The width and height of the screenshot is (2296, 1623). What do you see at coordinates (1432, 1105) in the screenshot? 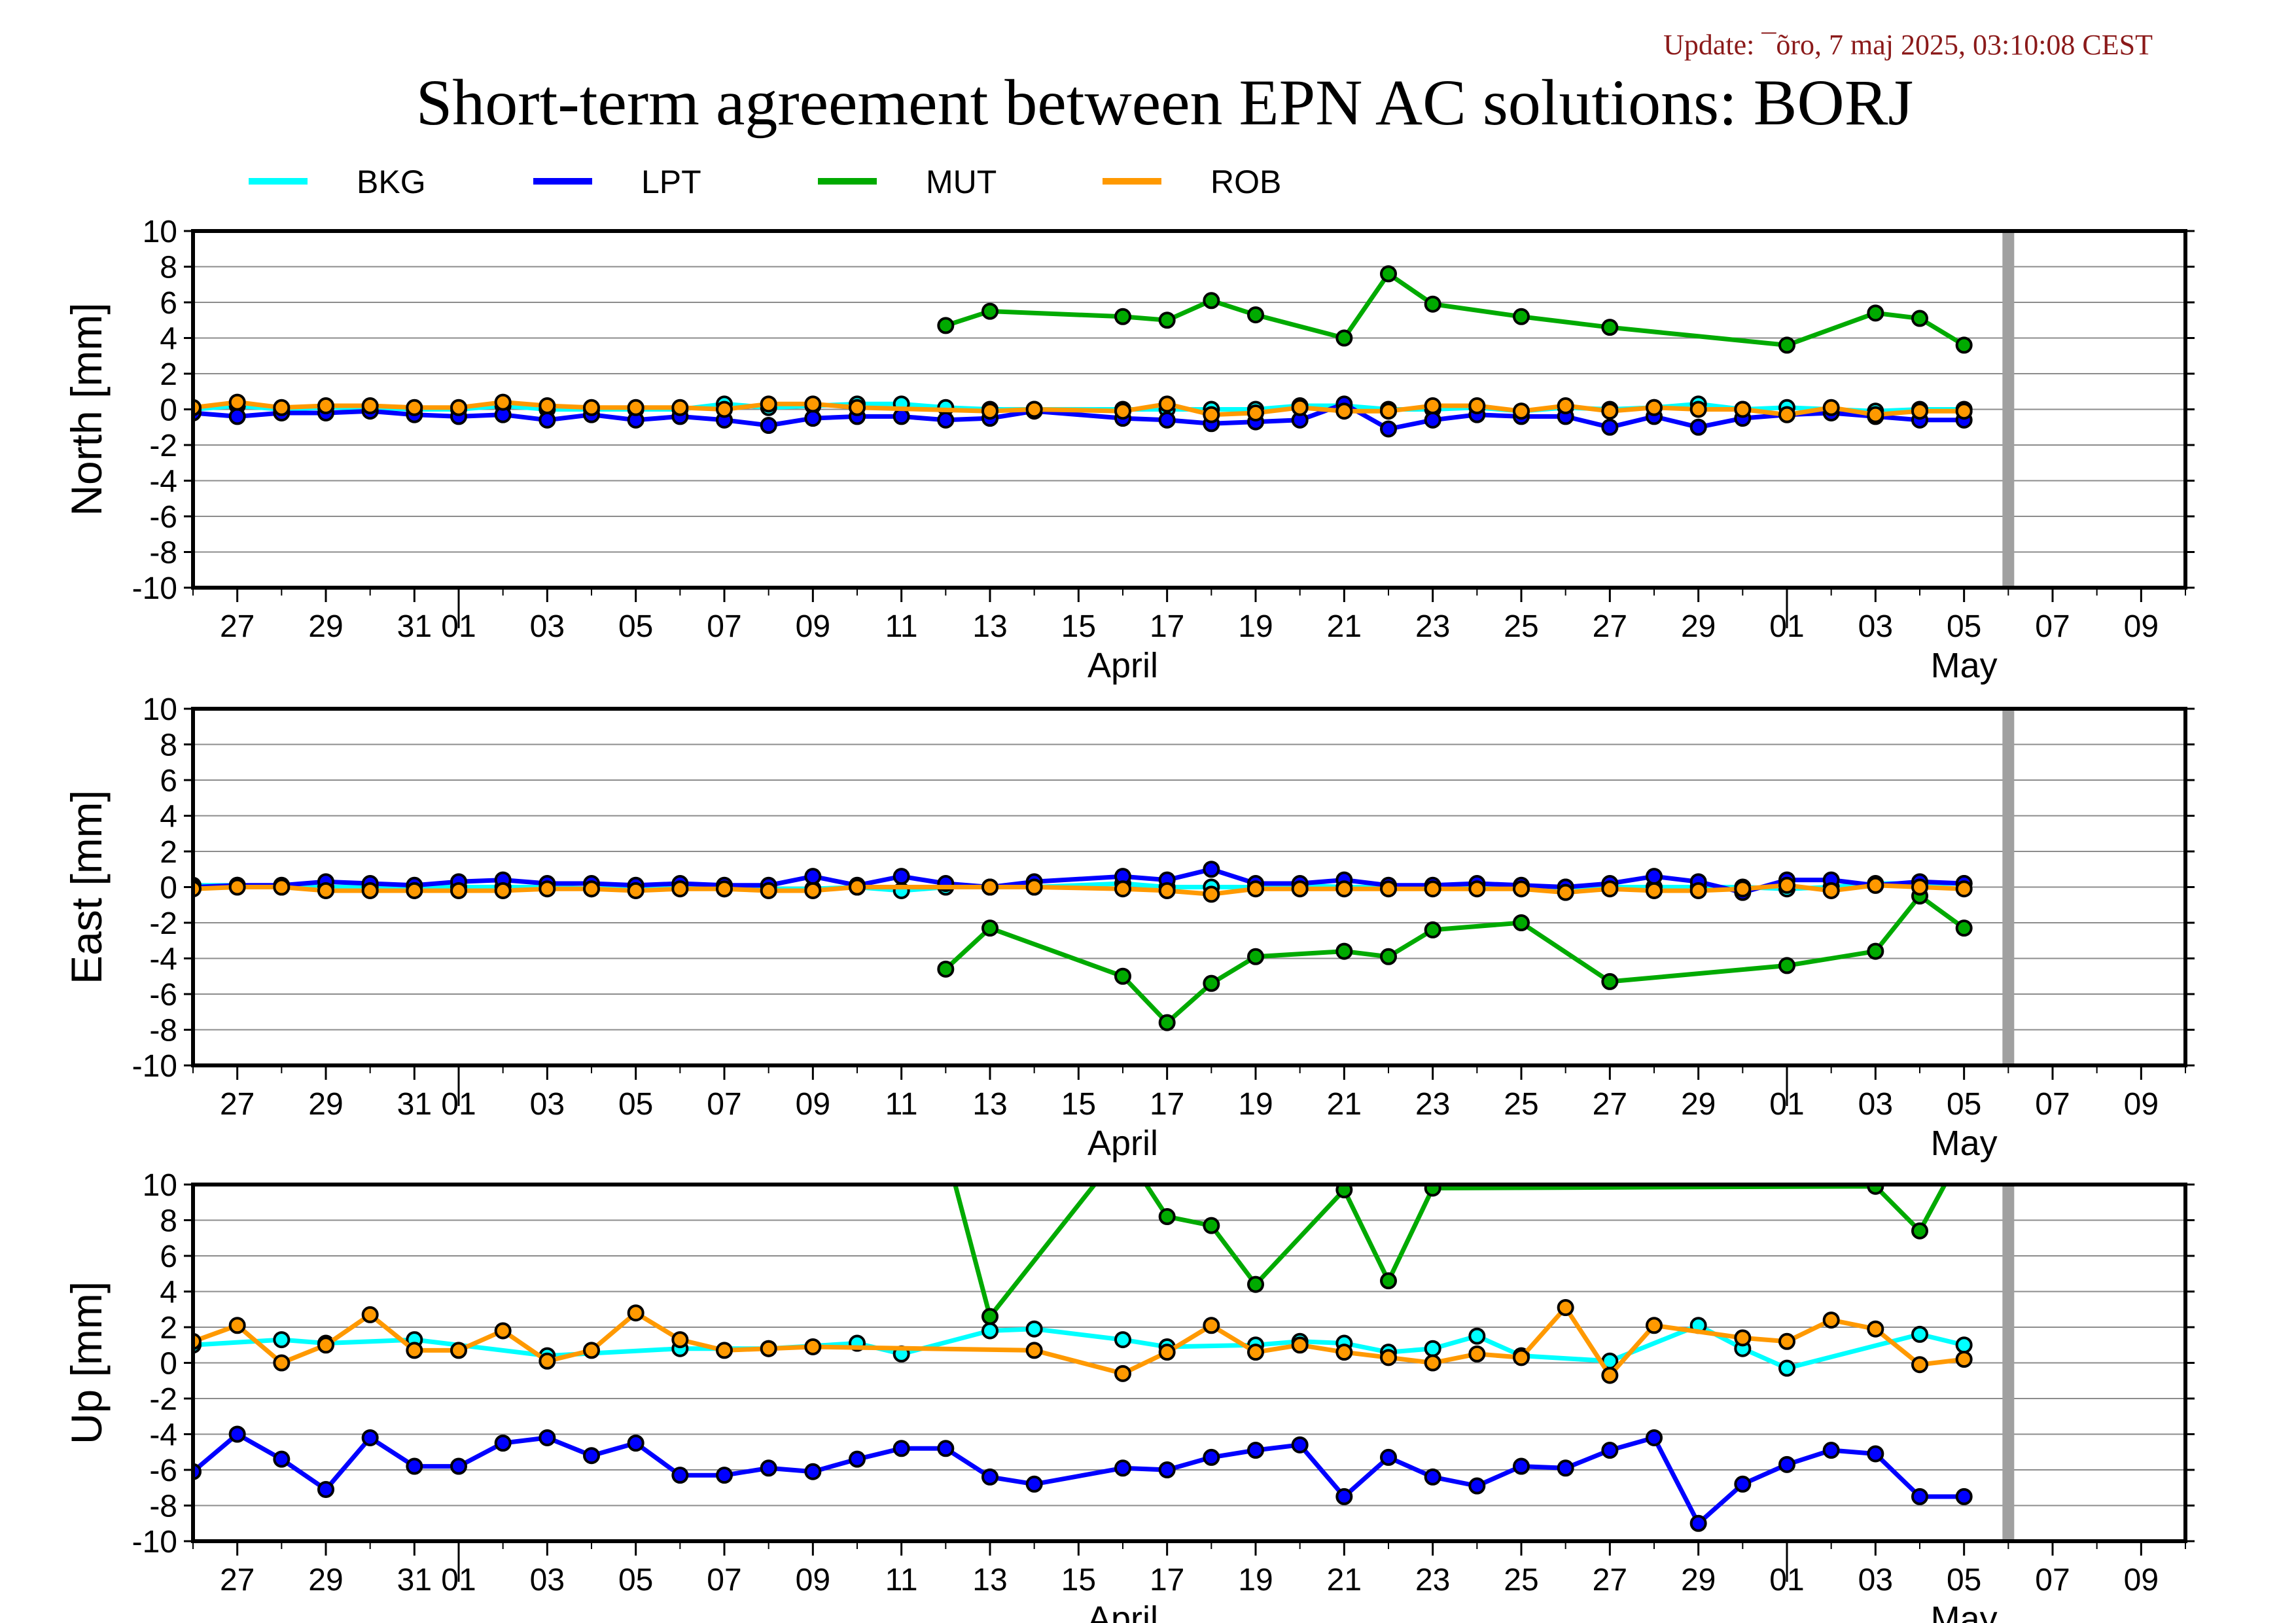
I see `xtick-label: 23` at bounding box center [1432, 1105].